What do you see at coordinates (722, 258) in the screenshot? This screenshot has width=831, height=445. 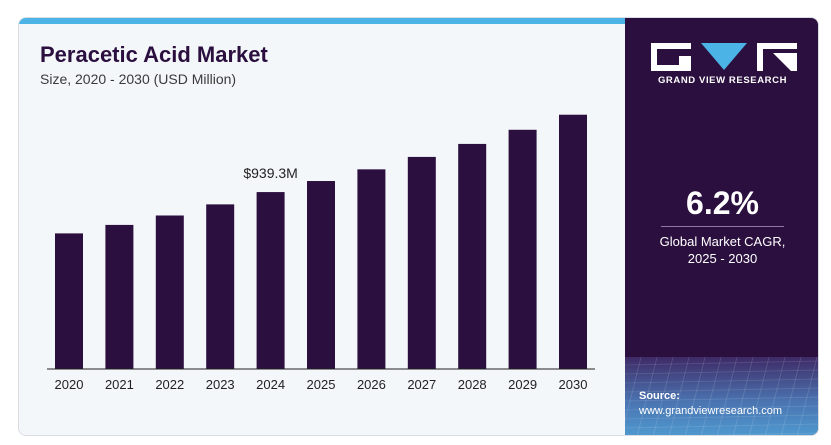 I see `cagr-label-line2: 2025 - 2030` at bounding box center [722, 258].